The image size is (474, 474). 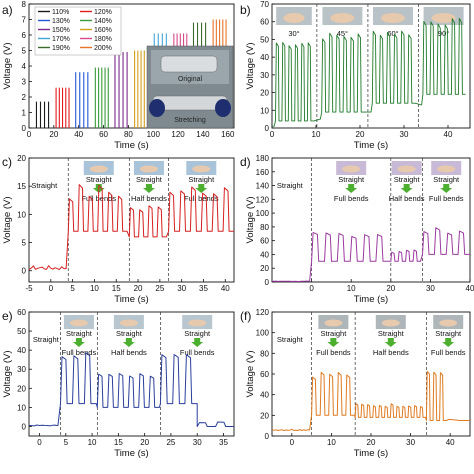 What do you see at coordinates (293, 33) in the screenshot?
I see `angle-label: 30°` at bounding box center [293, 33].